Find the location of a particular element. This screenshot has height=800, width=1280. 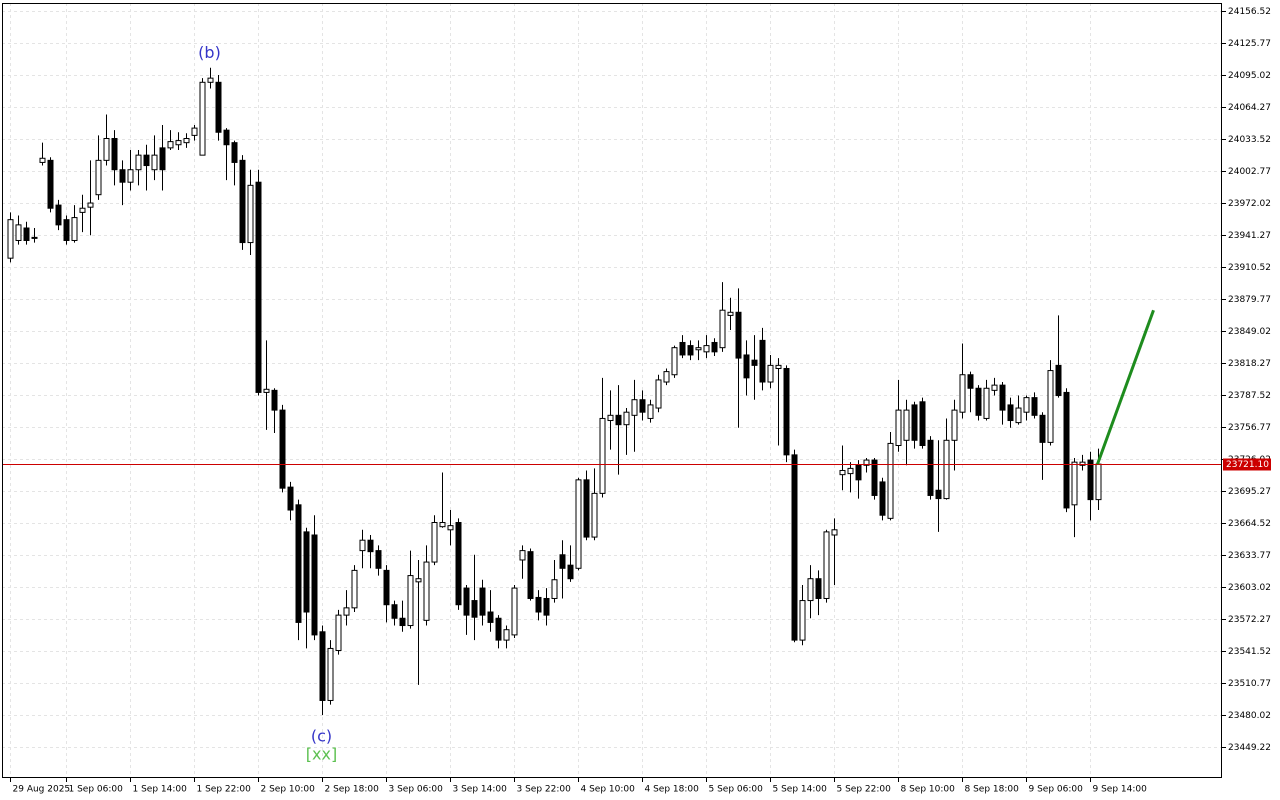

y-tick-label: 23480.02 is located at coordinates (1249, 716).